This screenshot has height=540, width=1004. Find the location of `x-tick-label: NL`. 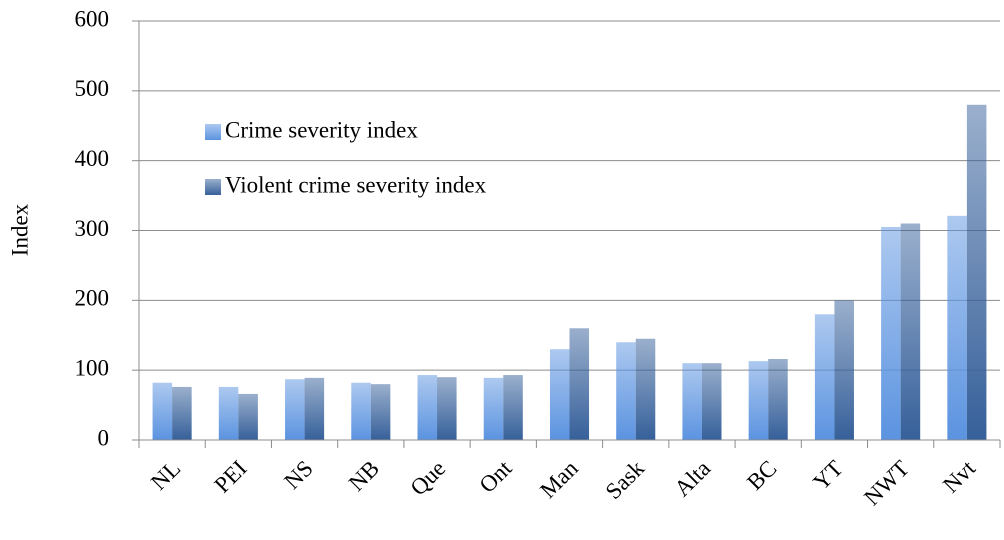

x-tick-label: NL is located at coordinates (165, 475).